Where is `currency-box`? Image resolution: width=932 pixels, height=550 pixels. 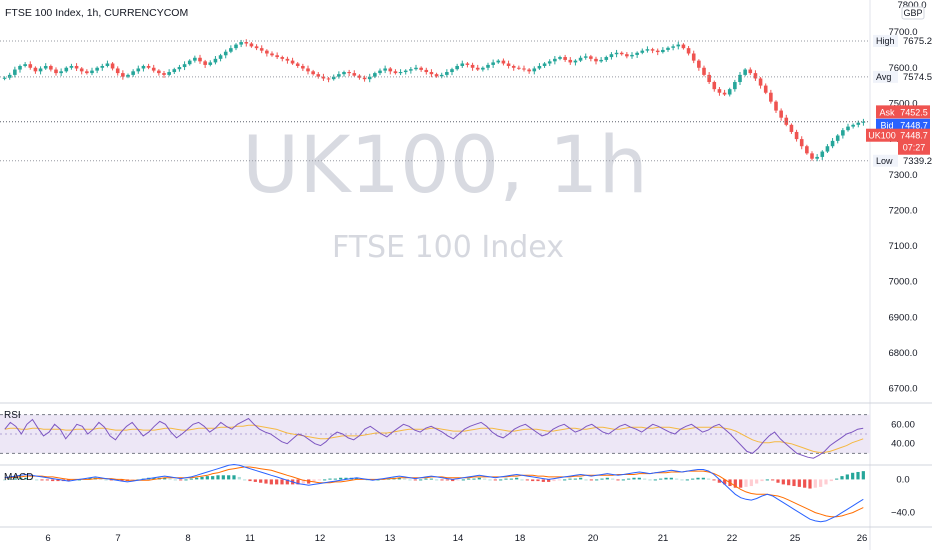 currency-box is located at coordinates (913, 13).